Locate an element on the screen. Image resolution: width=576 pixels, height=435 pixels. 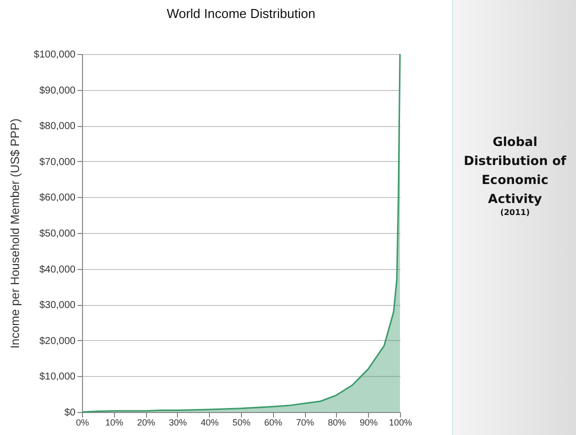
x-tick-label: 50% is located at coordinates (241, 423).